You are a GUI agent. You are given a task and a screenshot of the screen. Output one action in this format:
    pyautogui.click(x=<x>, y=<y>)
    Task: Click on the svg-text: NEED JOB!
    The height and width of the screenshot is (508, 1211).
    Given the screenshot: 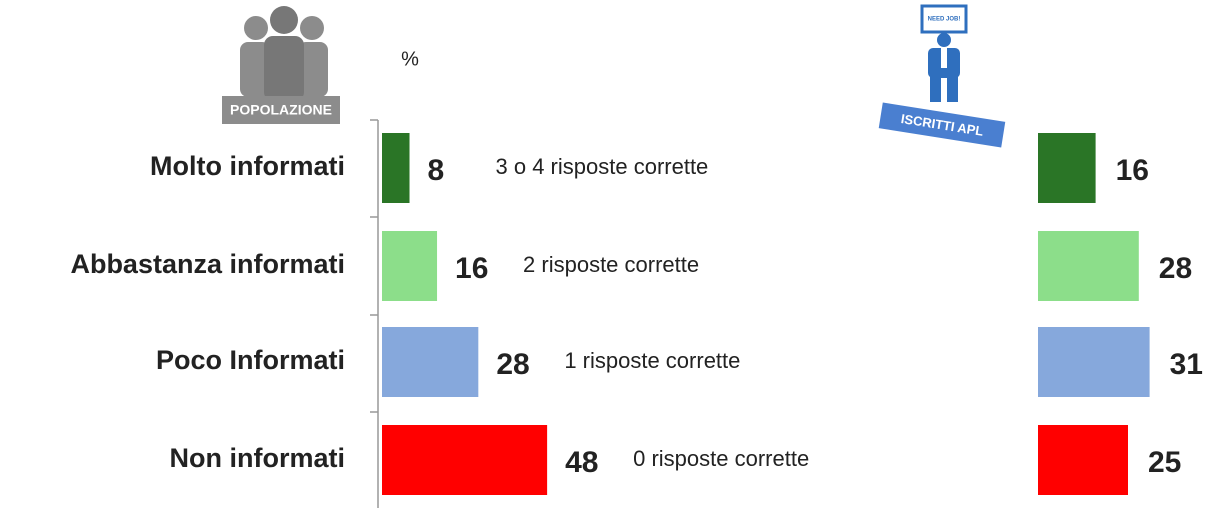 What is the action you would take?
    pyautogui.click(x=944, y=20)
    